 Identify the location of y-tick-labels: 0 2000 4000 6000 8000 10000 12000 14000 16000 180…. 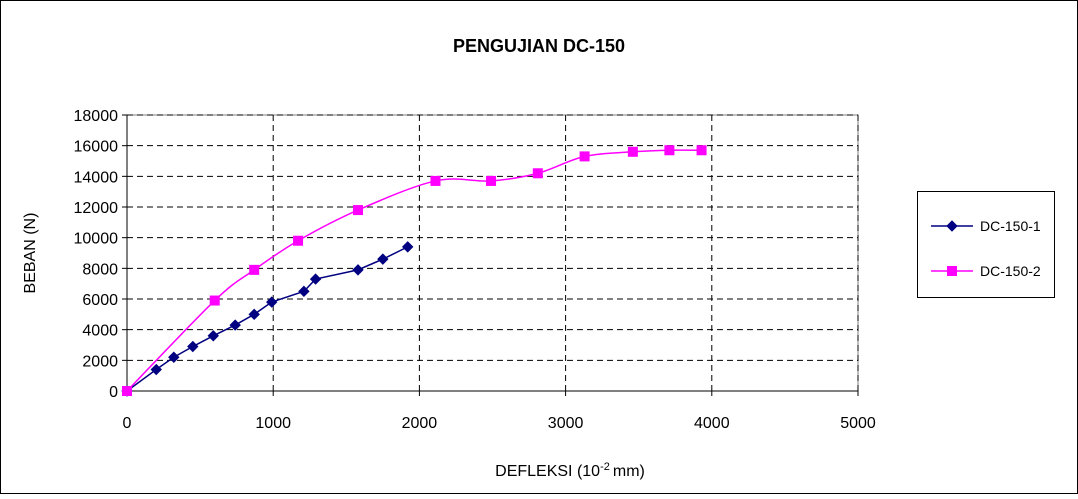
(100, 254).